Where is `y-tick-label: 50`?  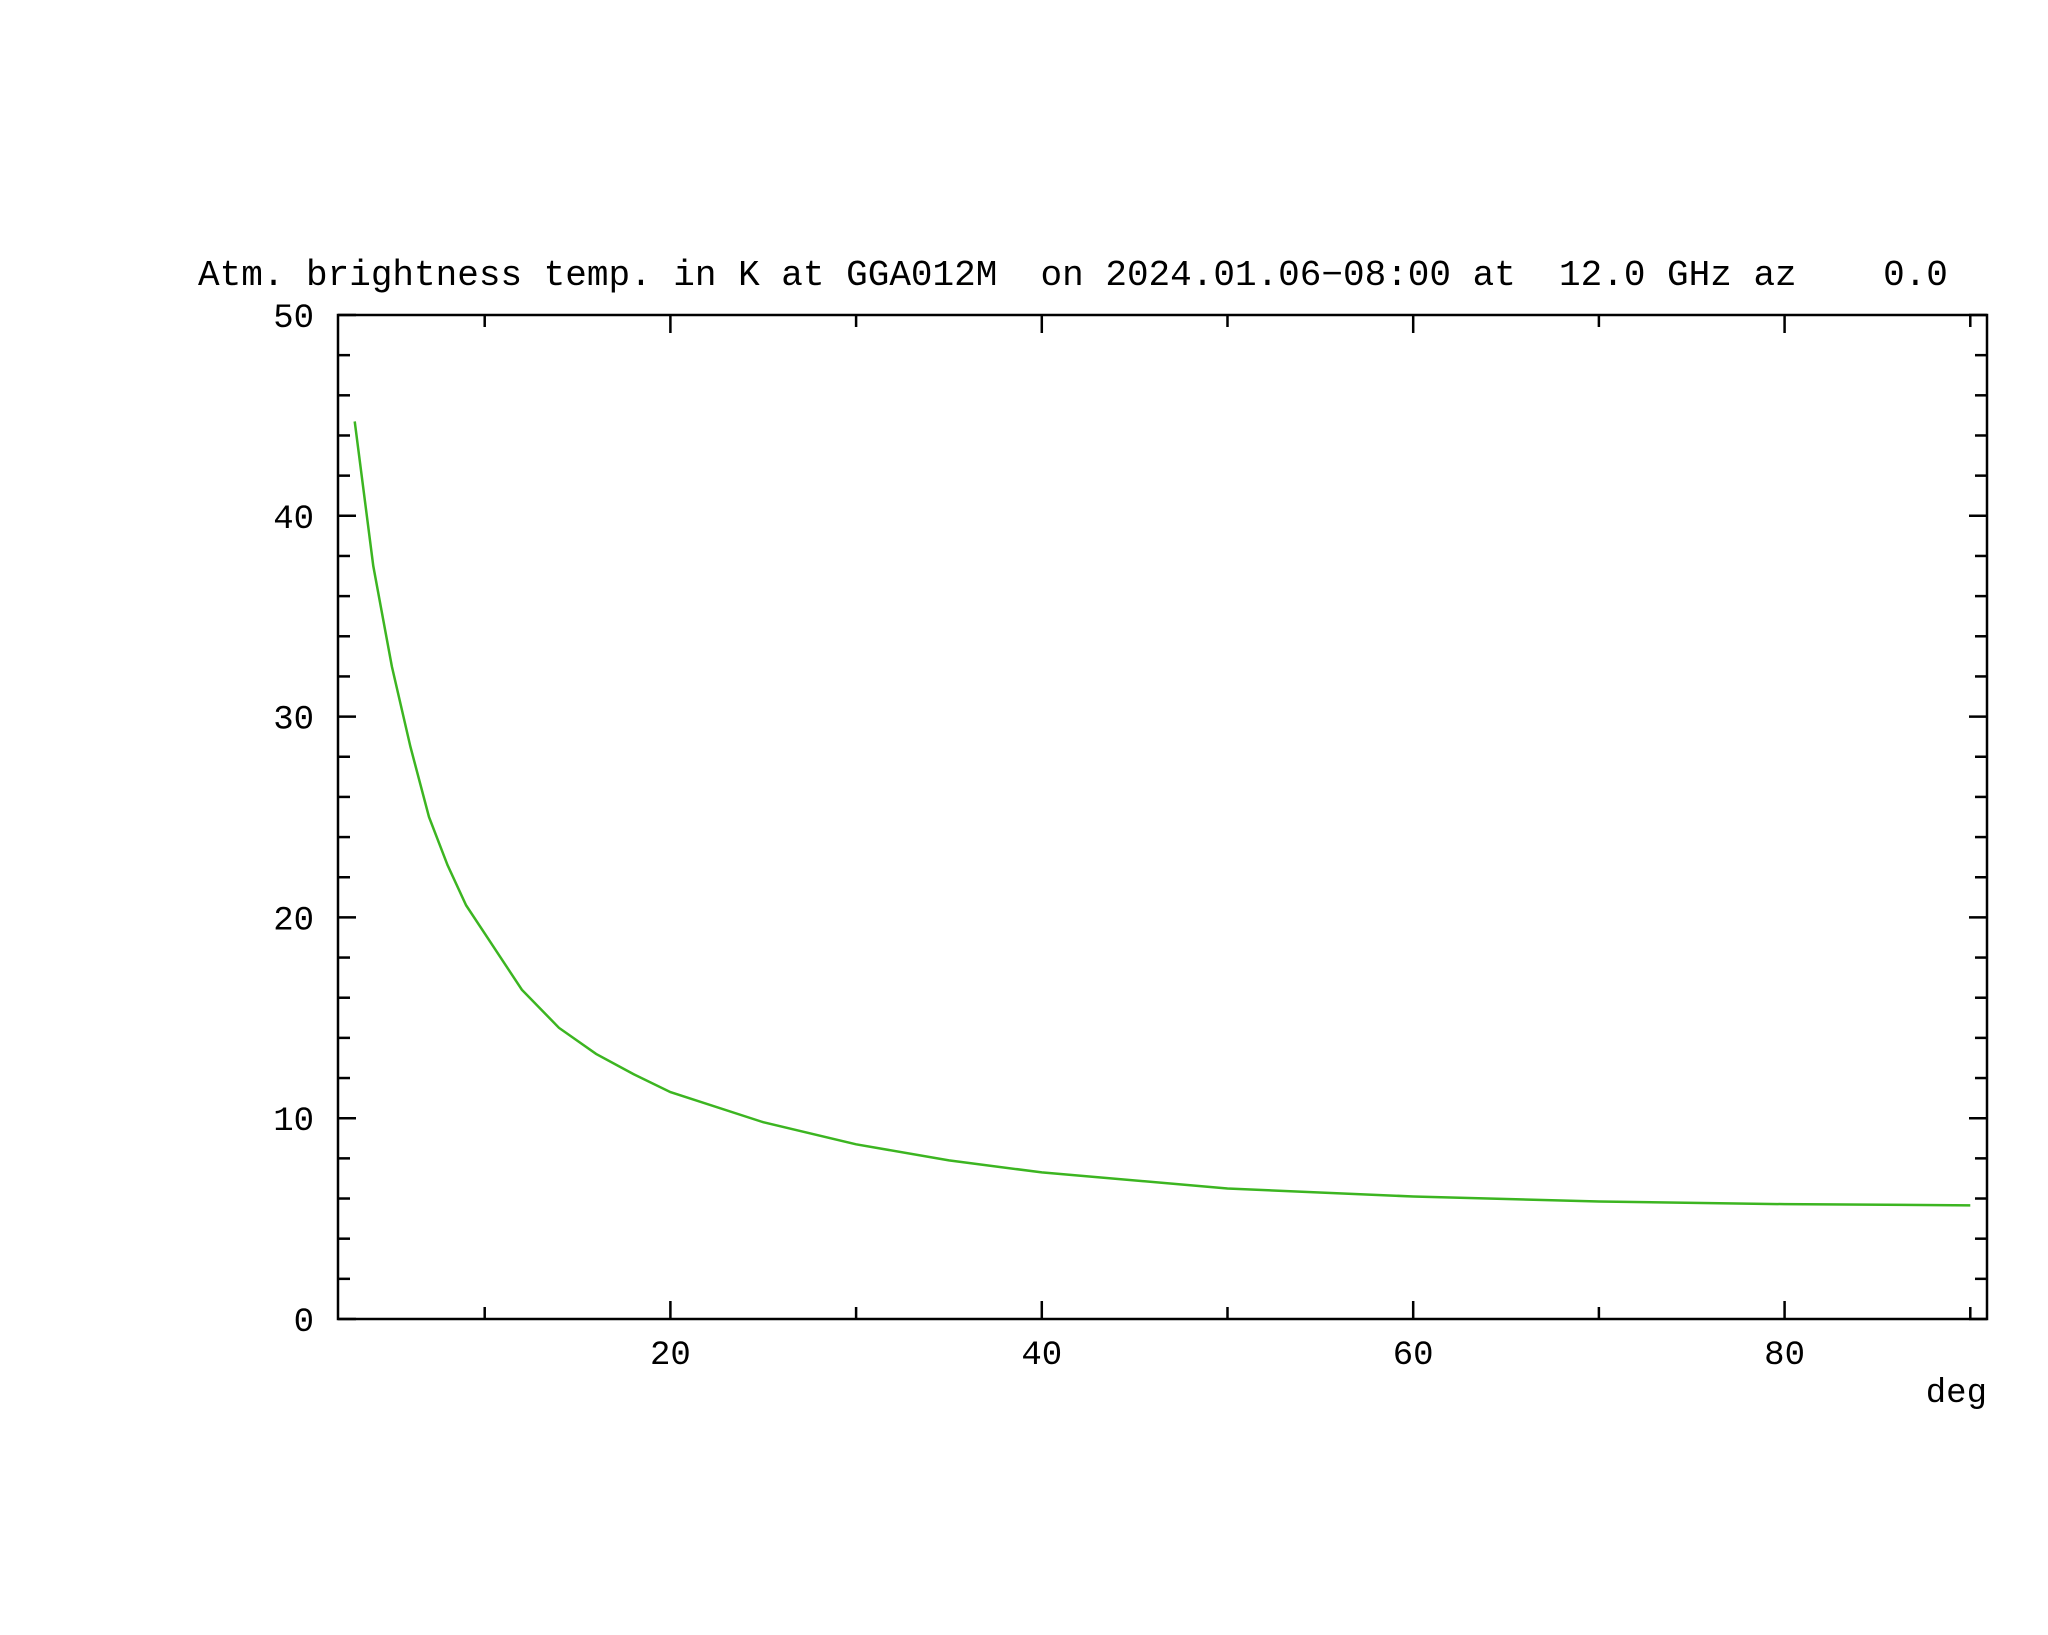 y-tick-label: 50 is located at coordinates (293, 319).